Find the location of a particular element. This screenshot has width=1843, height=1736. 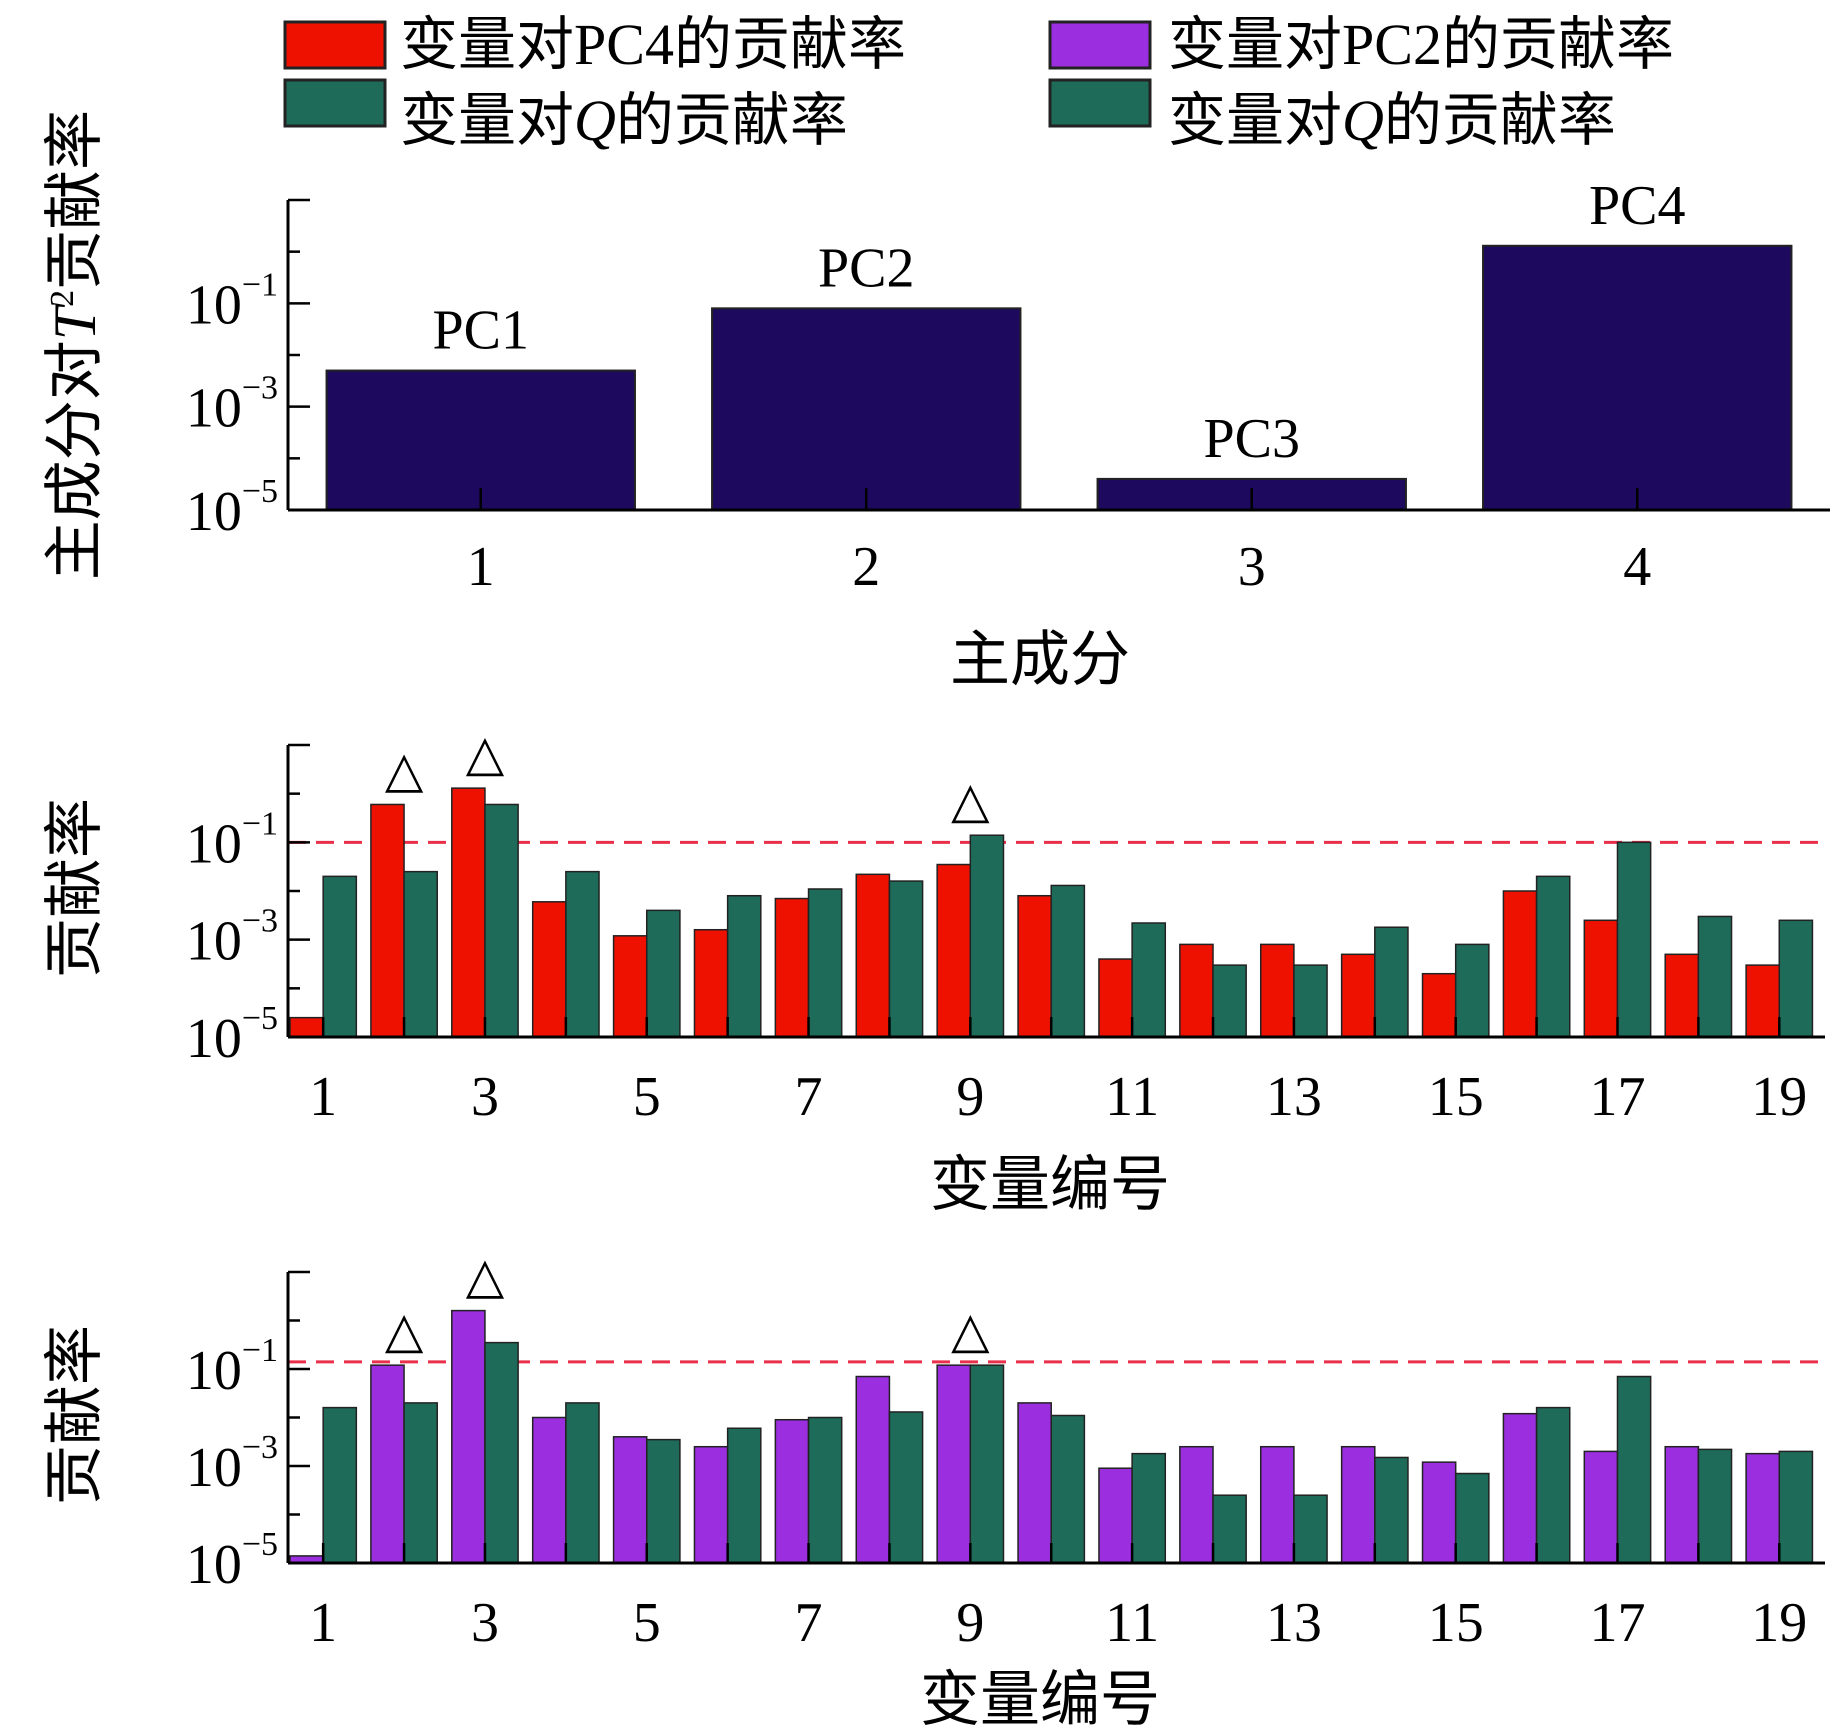

p1-x-tick-label: 2 is located at coordinates (866, 567).